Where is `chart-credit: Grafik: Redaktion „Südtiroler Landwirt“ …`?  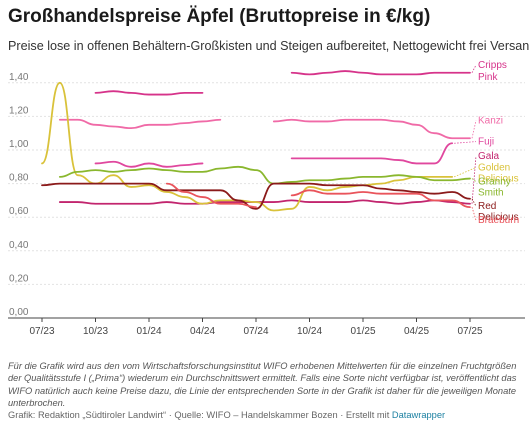 chart-credit: Grafik: Redaktion „Südtiroler Landwirt“ … is located at coordinates (226, 415).